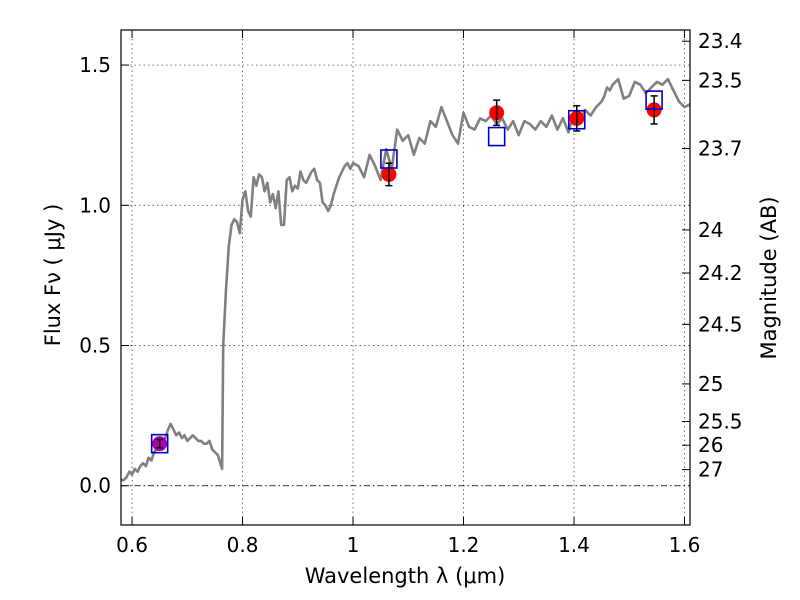  What do you see at coordinates (95, 486) in the screenshot?
I see `y-tick-label: 0.0` at bounding box center [95, 486].